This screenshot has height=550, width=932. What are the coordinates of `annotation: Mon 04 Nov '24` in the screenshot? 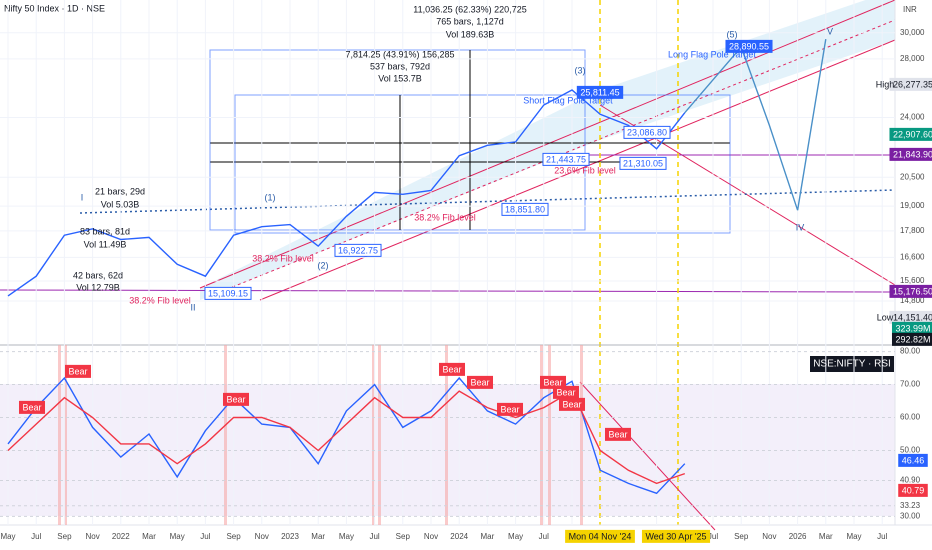 It's located at (600, 536).